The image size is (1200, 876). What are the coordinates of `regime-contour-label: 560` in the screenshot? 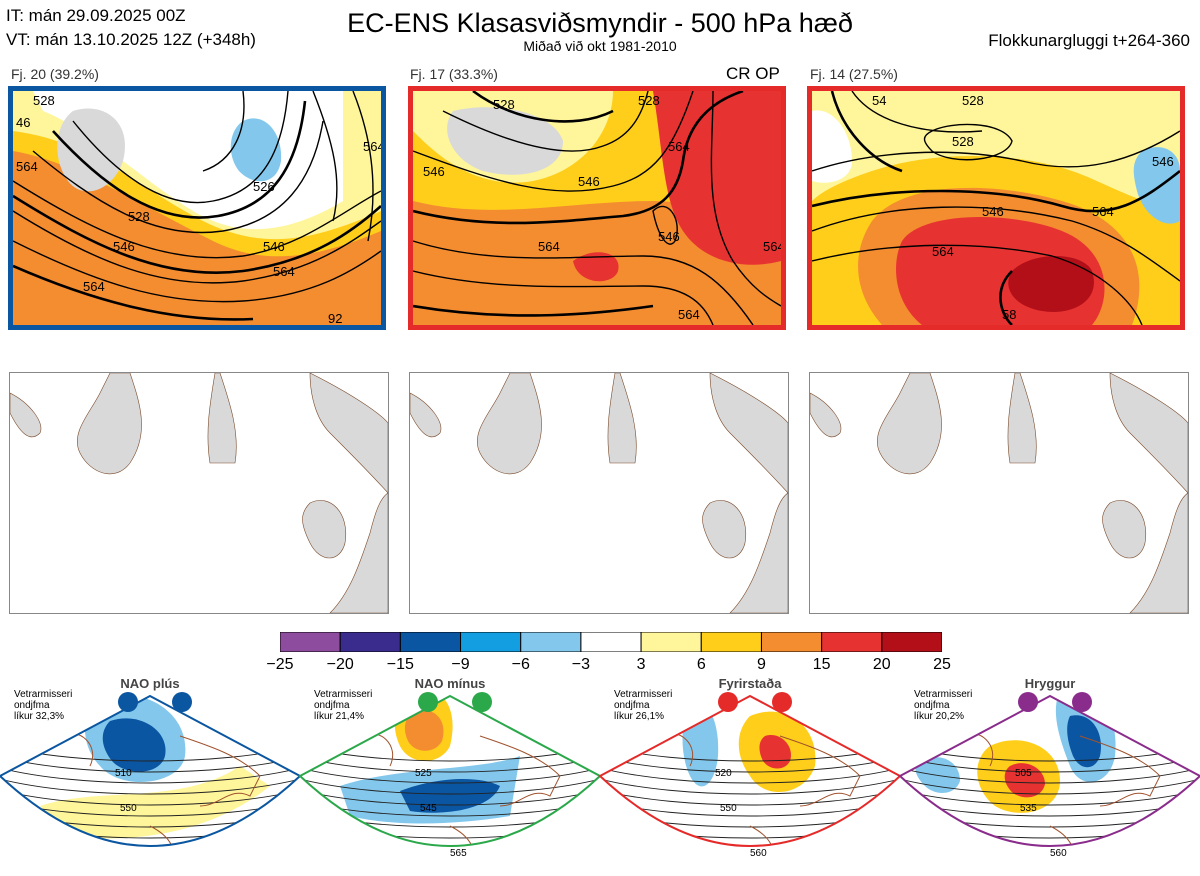 It's located at (758, 853).